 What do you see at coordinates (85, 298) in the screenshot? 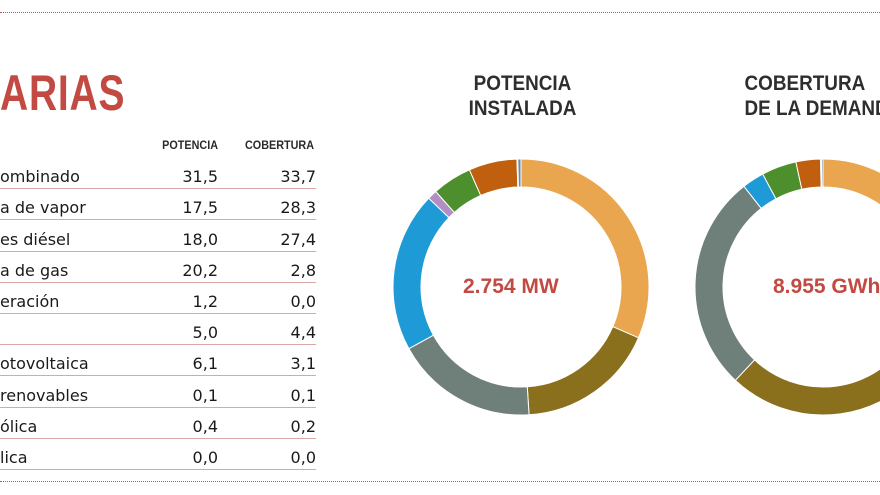
I see `row-name: eración` at bounding box center [85, 298].